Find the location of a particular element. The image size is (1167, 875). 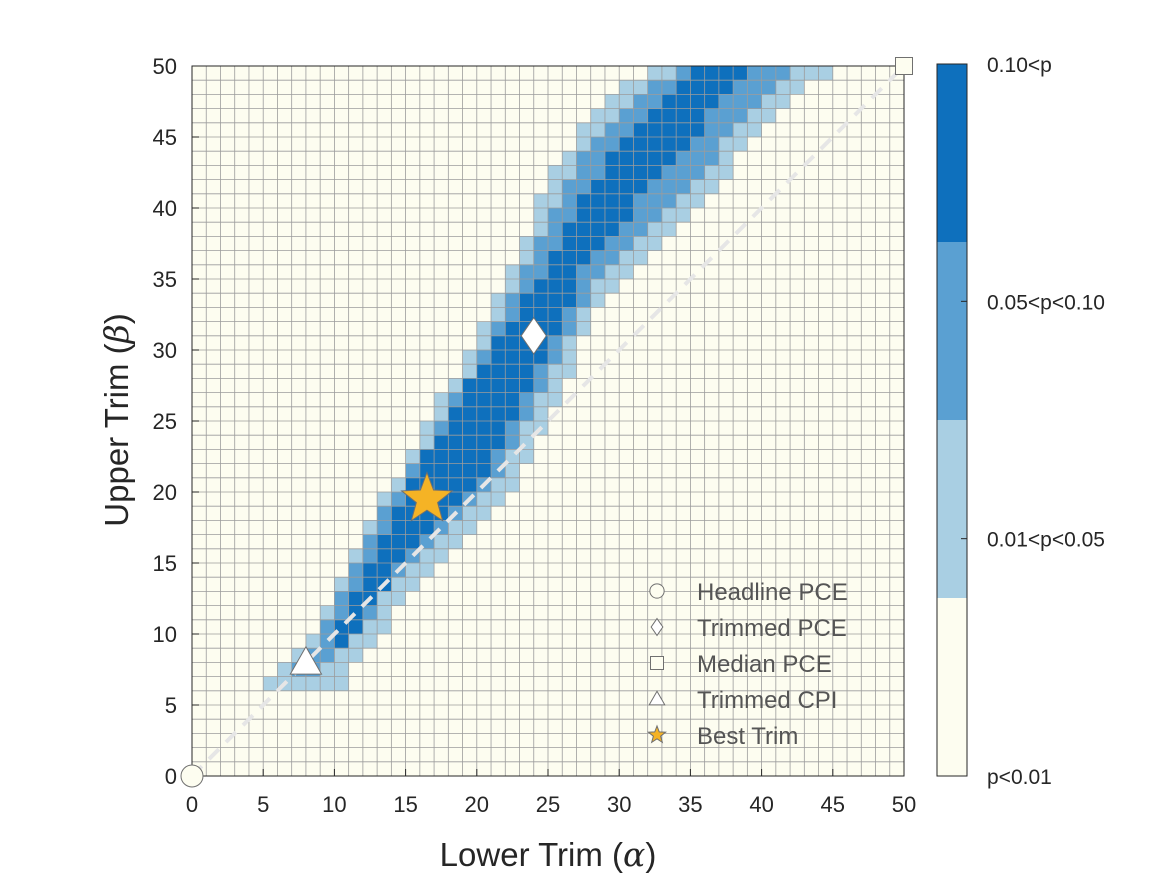

x-axis-ticks: 0 5 10 15 20 25 30 35 40 45 50 is located at coordinates (551, 793).